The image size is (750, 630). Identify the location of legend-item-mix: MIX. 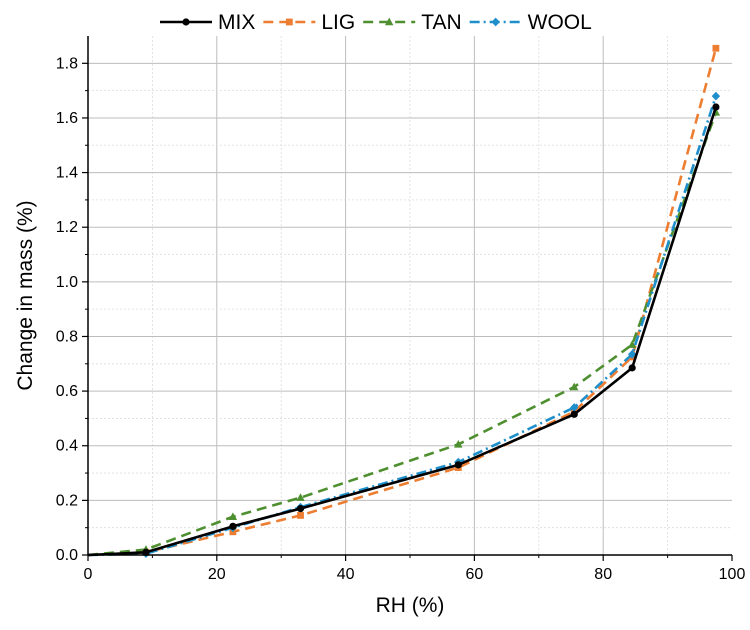
(207, 22).